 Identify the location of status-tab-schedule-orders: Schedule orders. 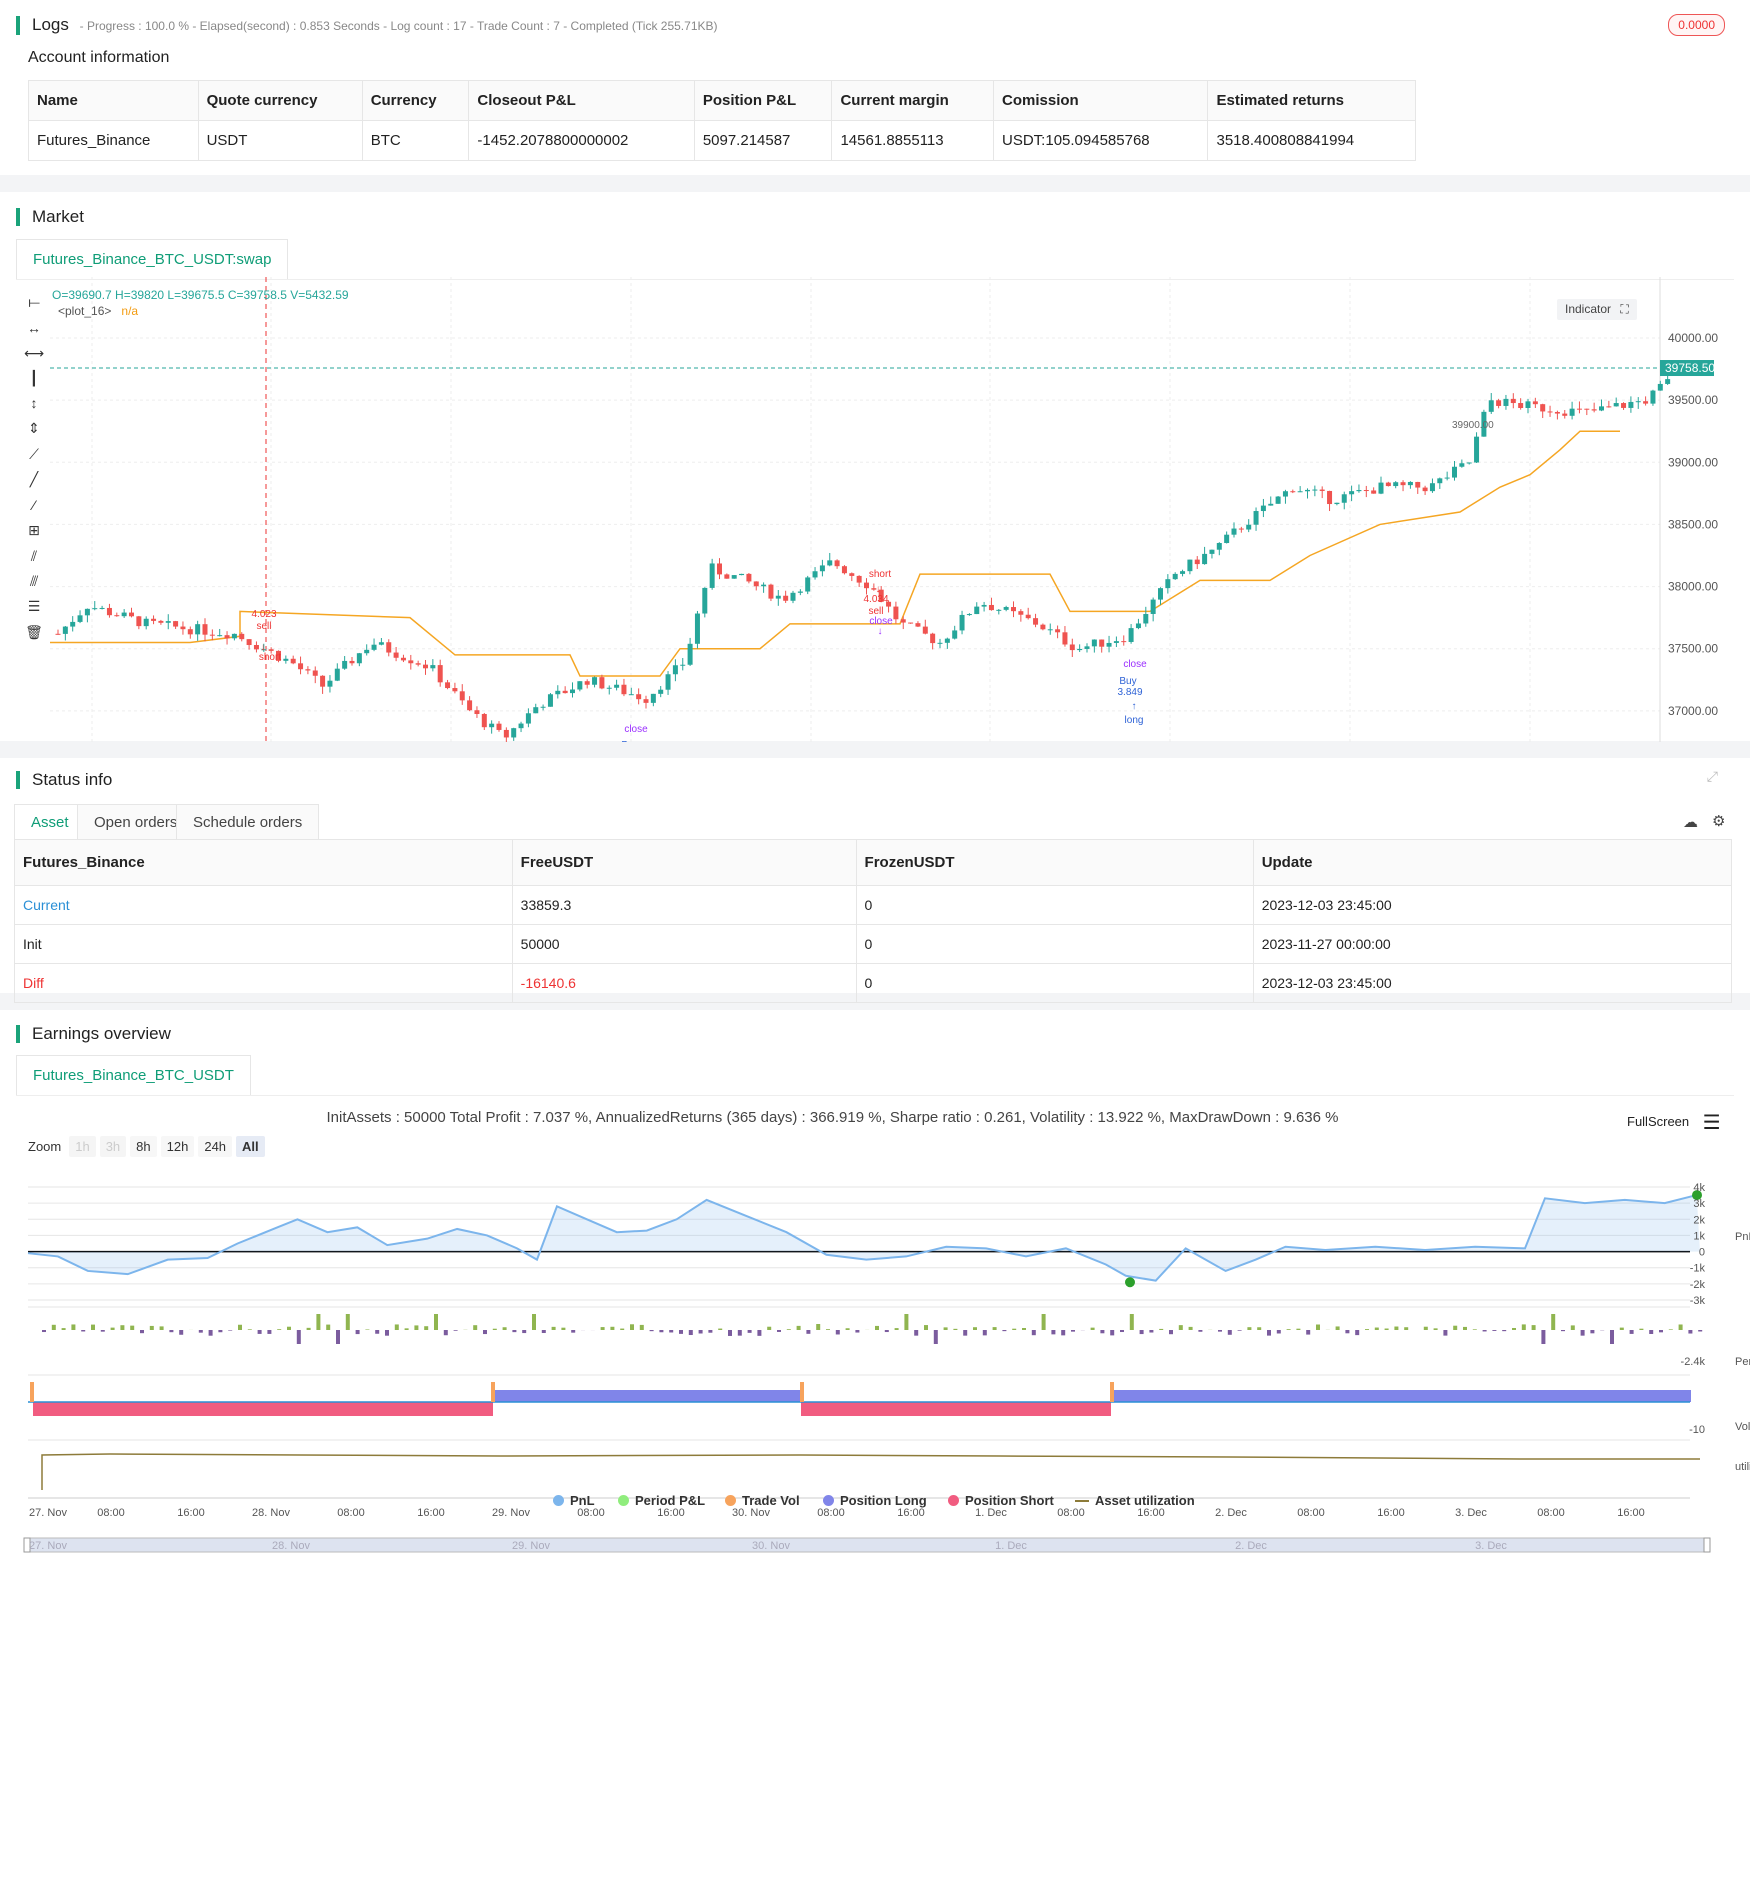
(248, 822).